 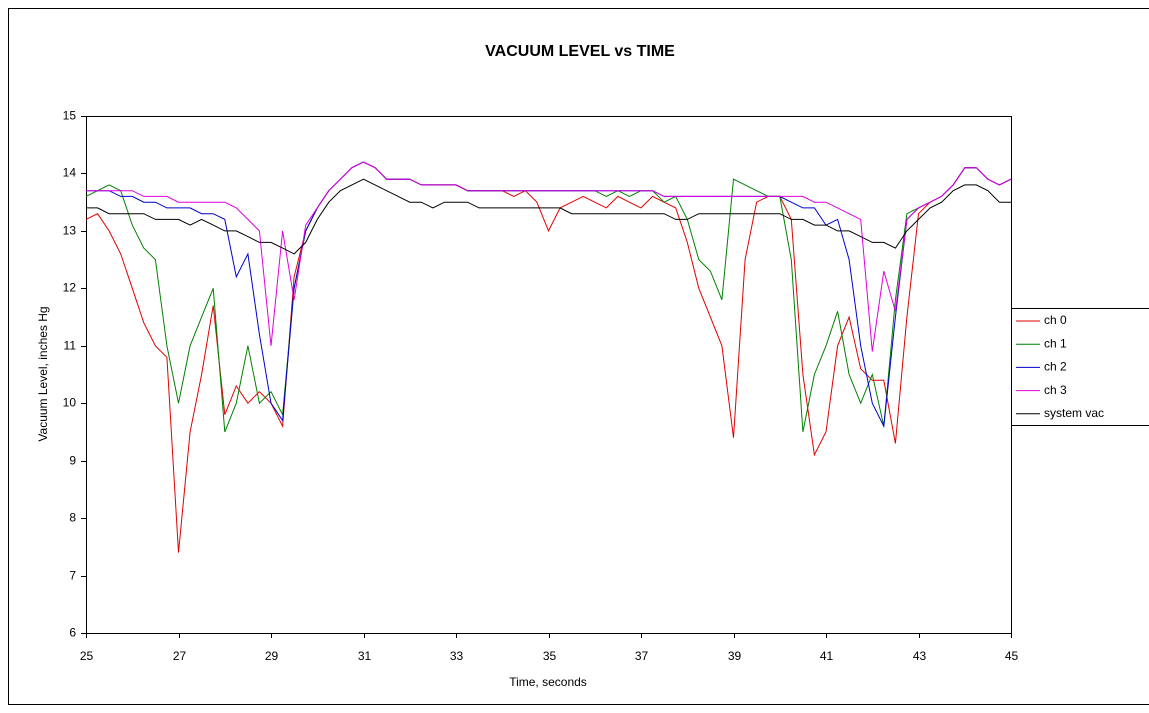 I want to click on x-tick-label: 31, so click(x=365, y=656).